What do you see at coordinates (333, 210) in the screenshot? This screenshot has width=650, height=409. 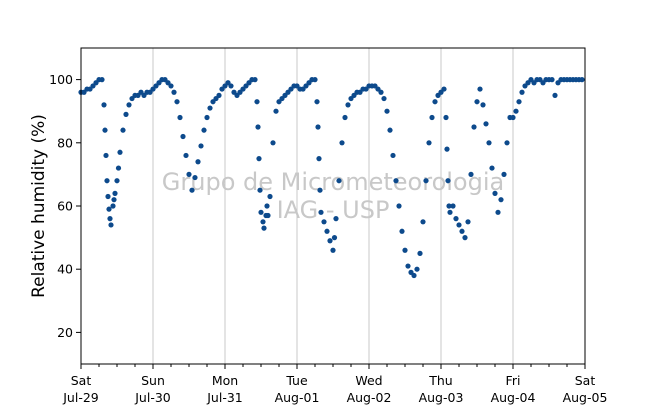 I see `watermark-line-2: IAG - USP` at bounding box center [333, 210].